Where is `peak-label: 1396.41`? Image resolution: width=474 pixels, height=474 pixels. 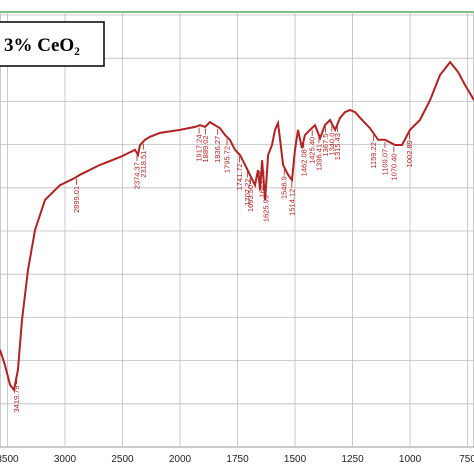
peak-label: 1396.41 is located at coordinates (318, 157).